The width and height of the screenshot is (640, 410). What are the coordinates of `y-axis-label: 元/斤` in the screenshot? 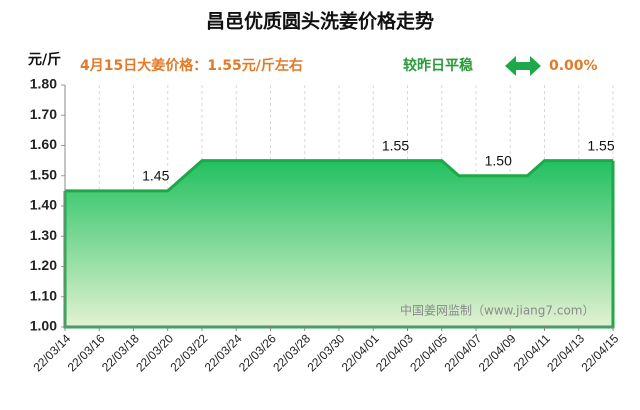 It's located at (44, 59).